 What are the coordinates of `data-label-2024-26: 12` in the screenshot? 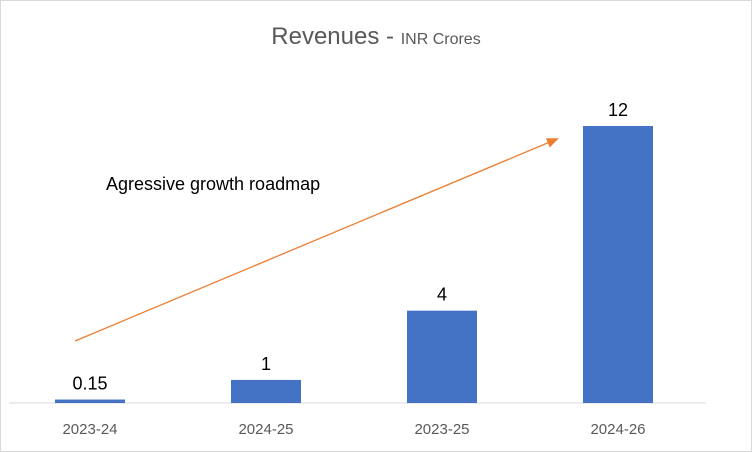 It's located at (618, 110).